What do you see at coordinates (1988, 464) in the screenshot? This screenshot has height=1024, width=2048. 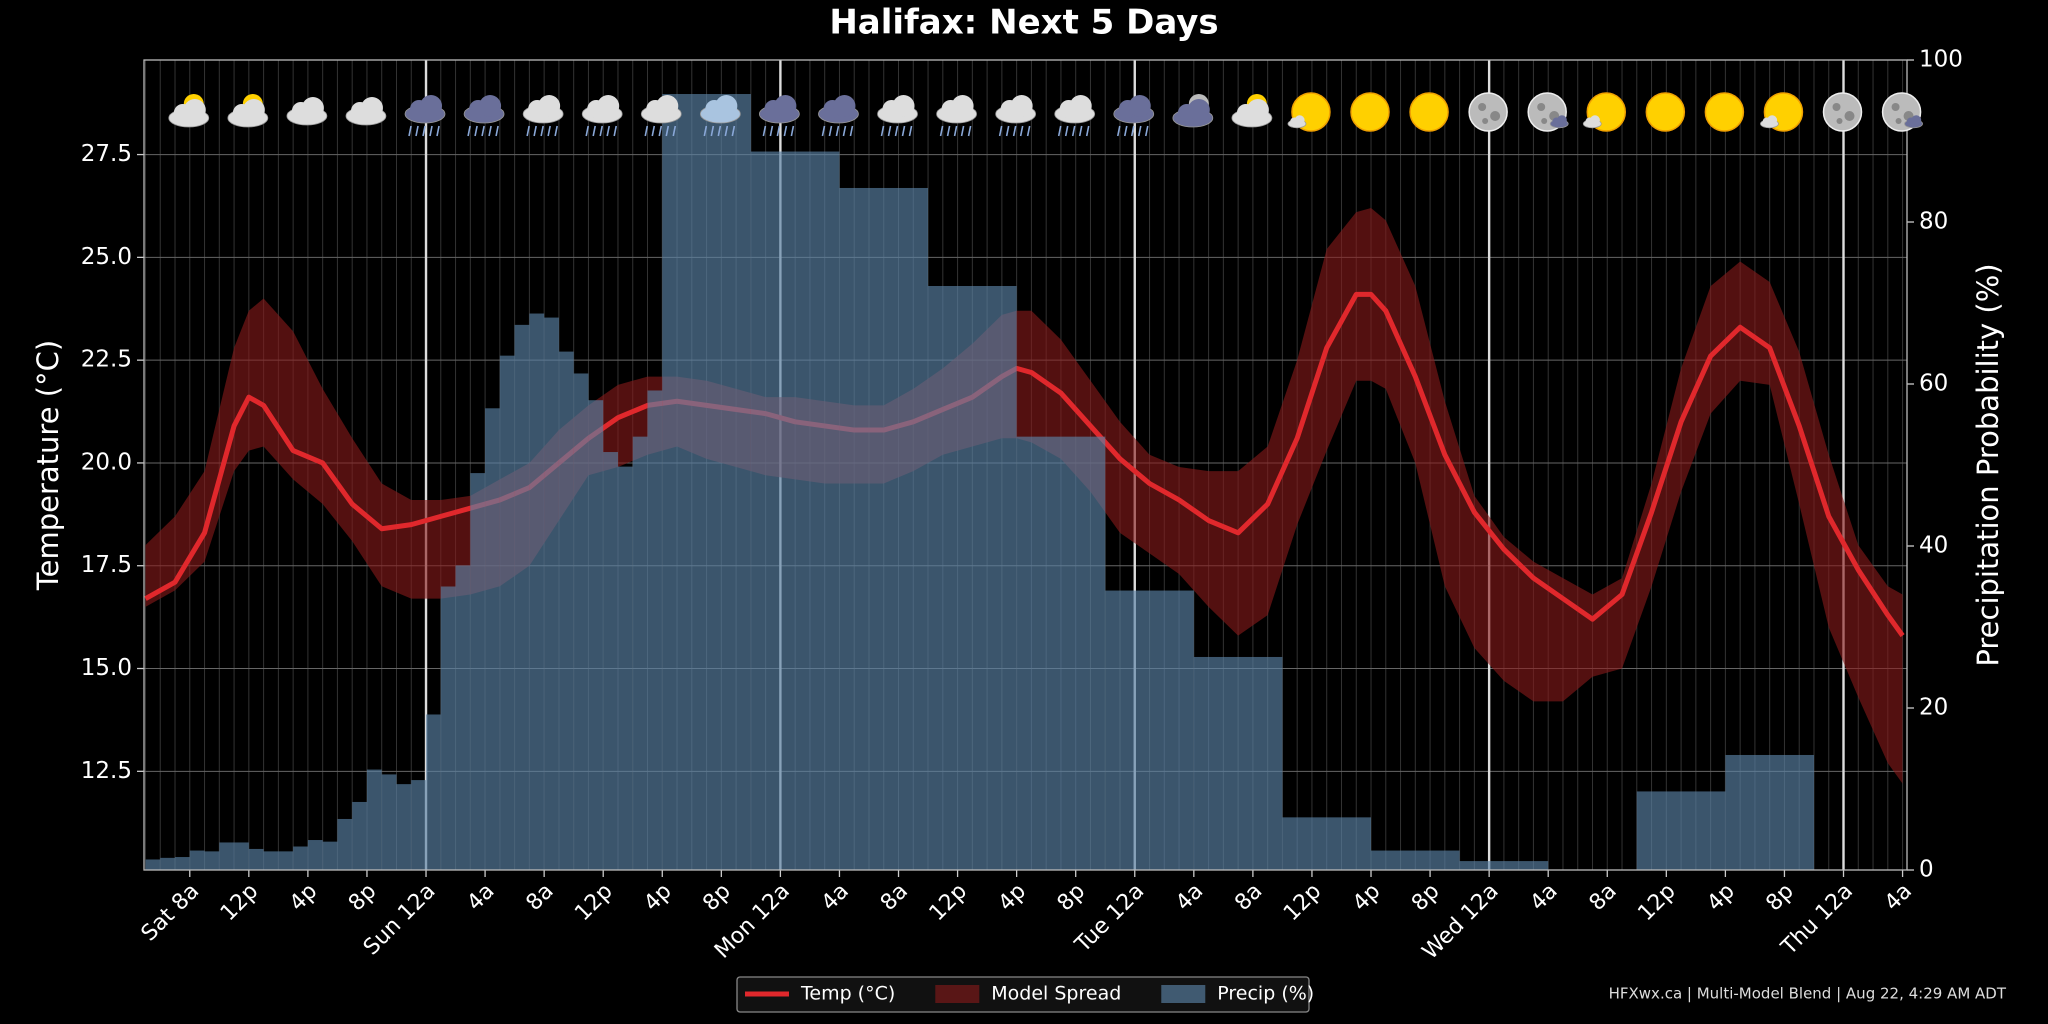 I see `y2-axis-label: Precipitation Probability (%)` at bounding box center [1988, 464].